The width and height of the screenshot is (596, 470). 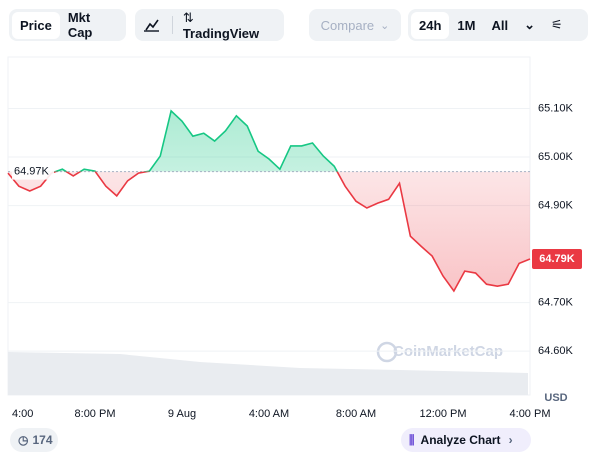 I want to click on area-up, so click(x=196, y=141).